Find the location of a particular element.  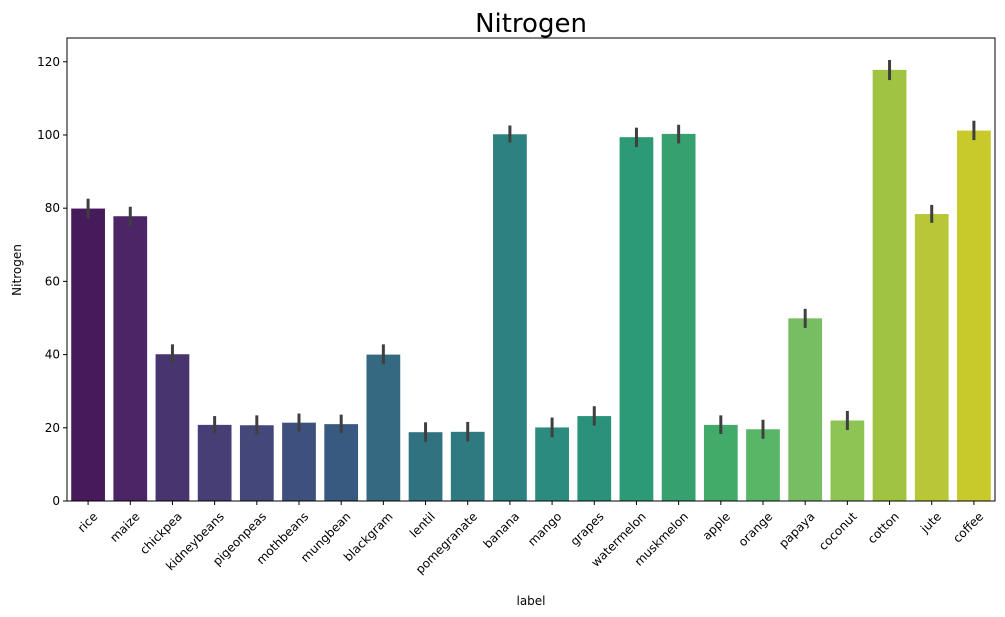

y-tick-label-0: 0 is located at coordinates (56, 501).